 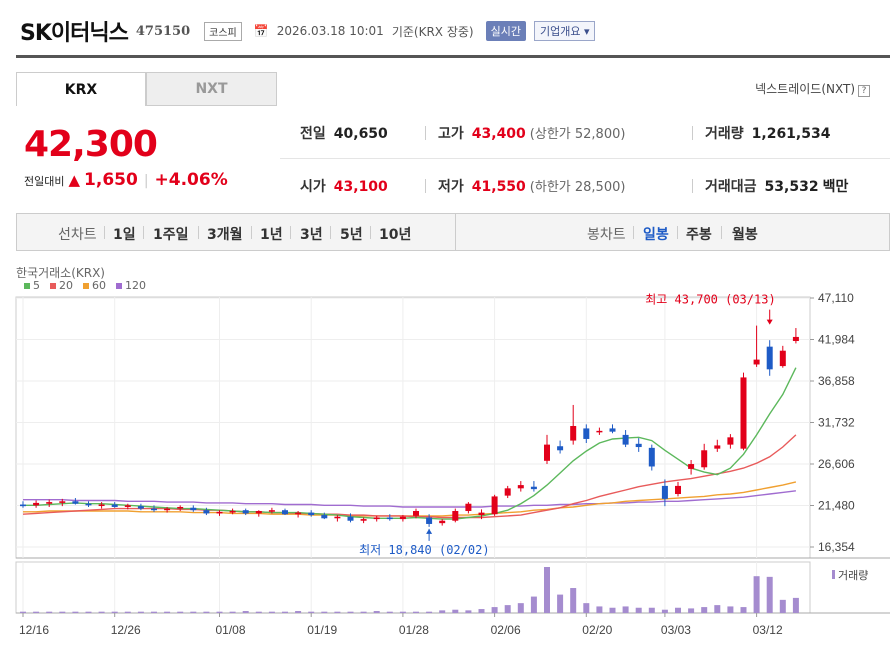 What do you see at coordinates (74, 180) in the screenshot?
I see `up-arrow-icon: ▲` at bounding box center [74, 180].